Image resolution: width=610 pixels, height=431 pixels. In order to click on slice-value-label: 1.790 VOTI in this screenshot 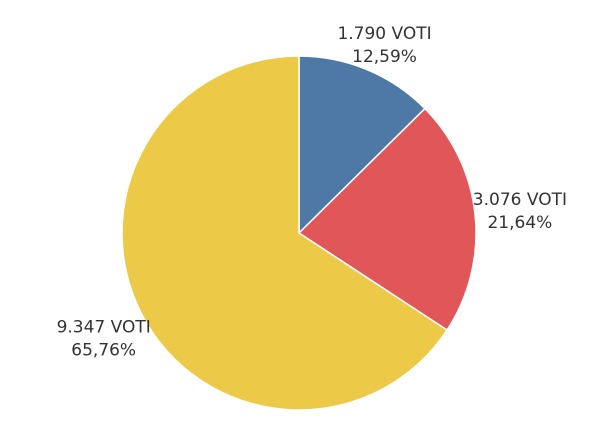, I will do `click(384, 34)`.